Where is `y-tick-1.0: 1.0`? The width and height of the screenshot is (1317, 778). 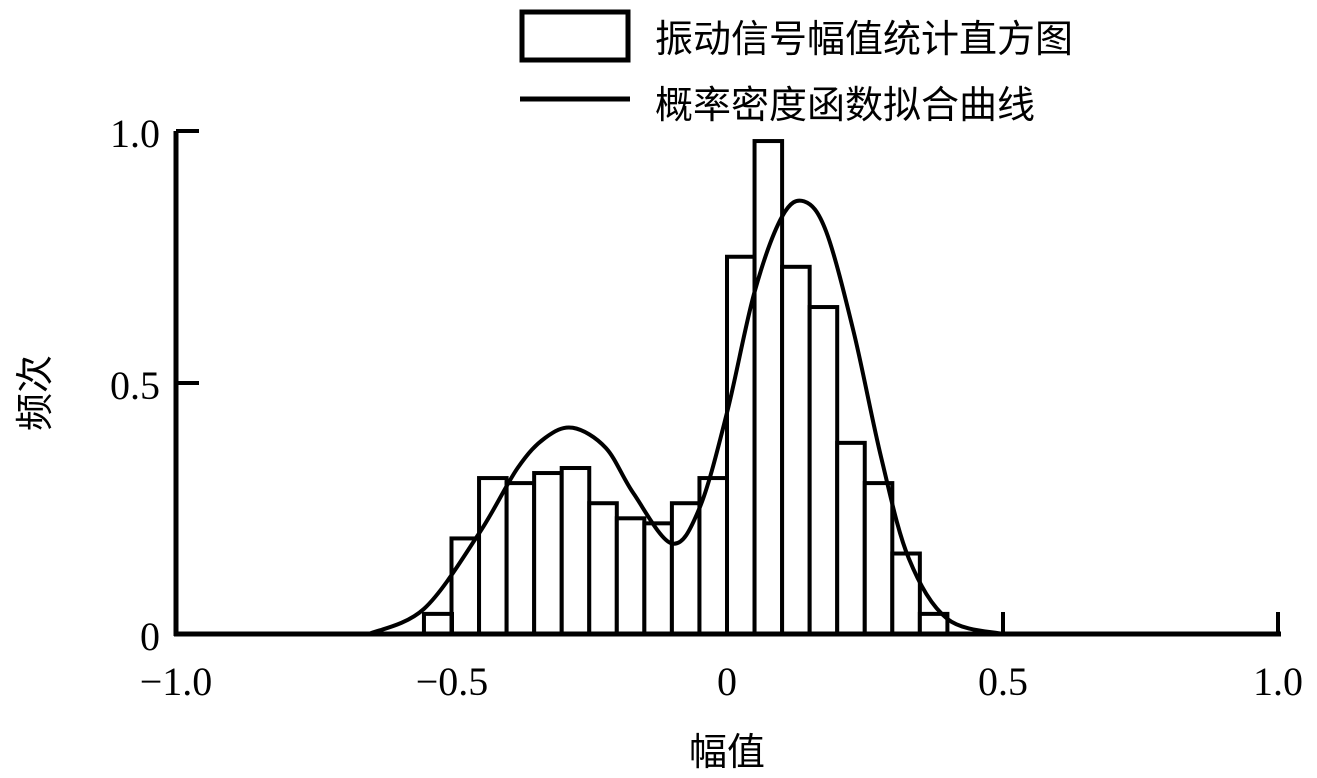
y-tick-1.0: 1.0 is located at coordinates (135, 133).